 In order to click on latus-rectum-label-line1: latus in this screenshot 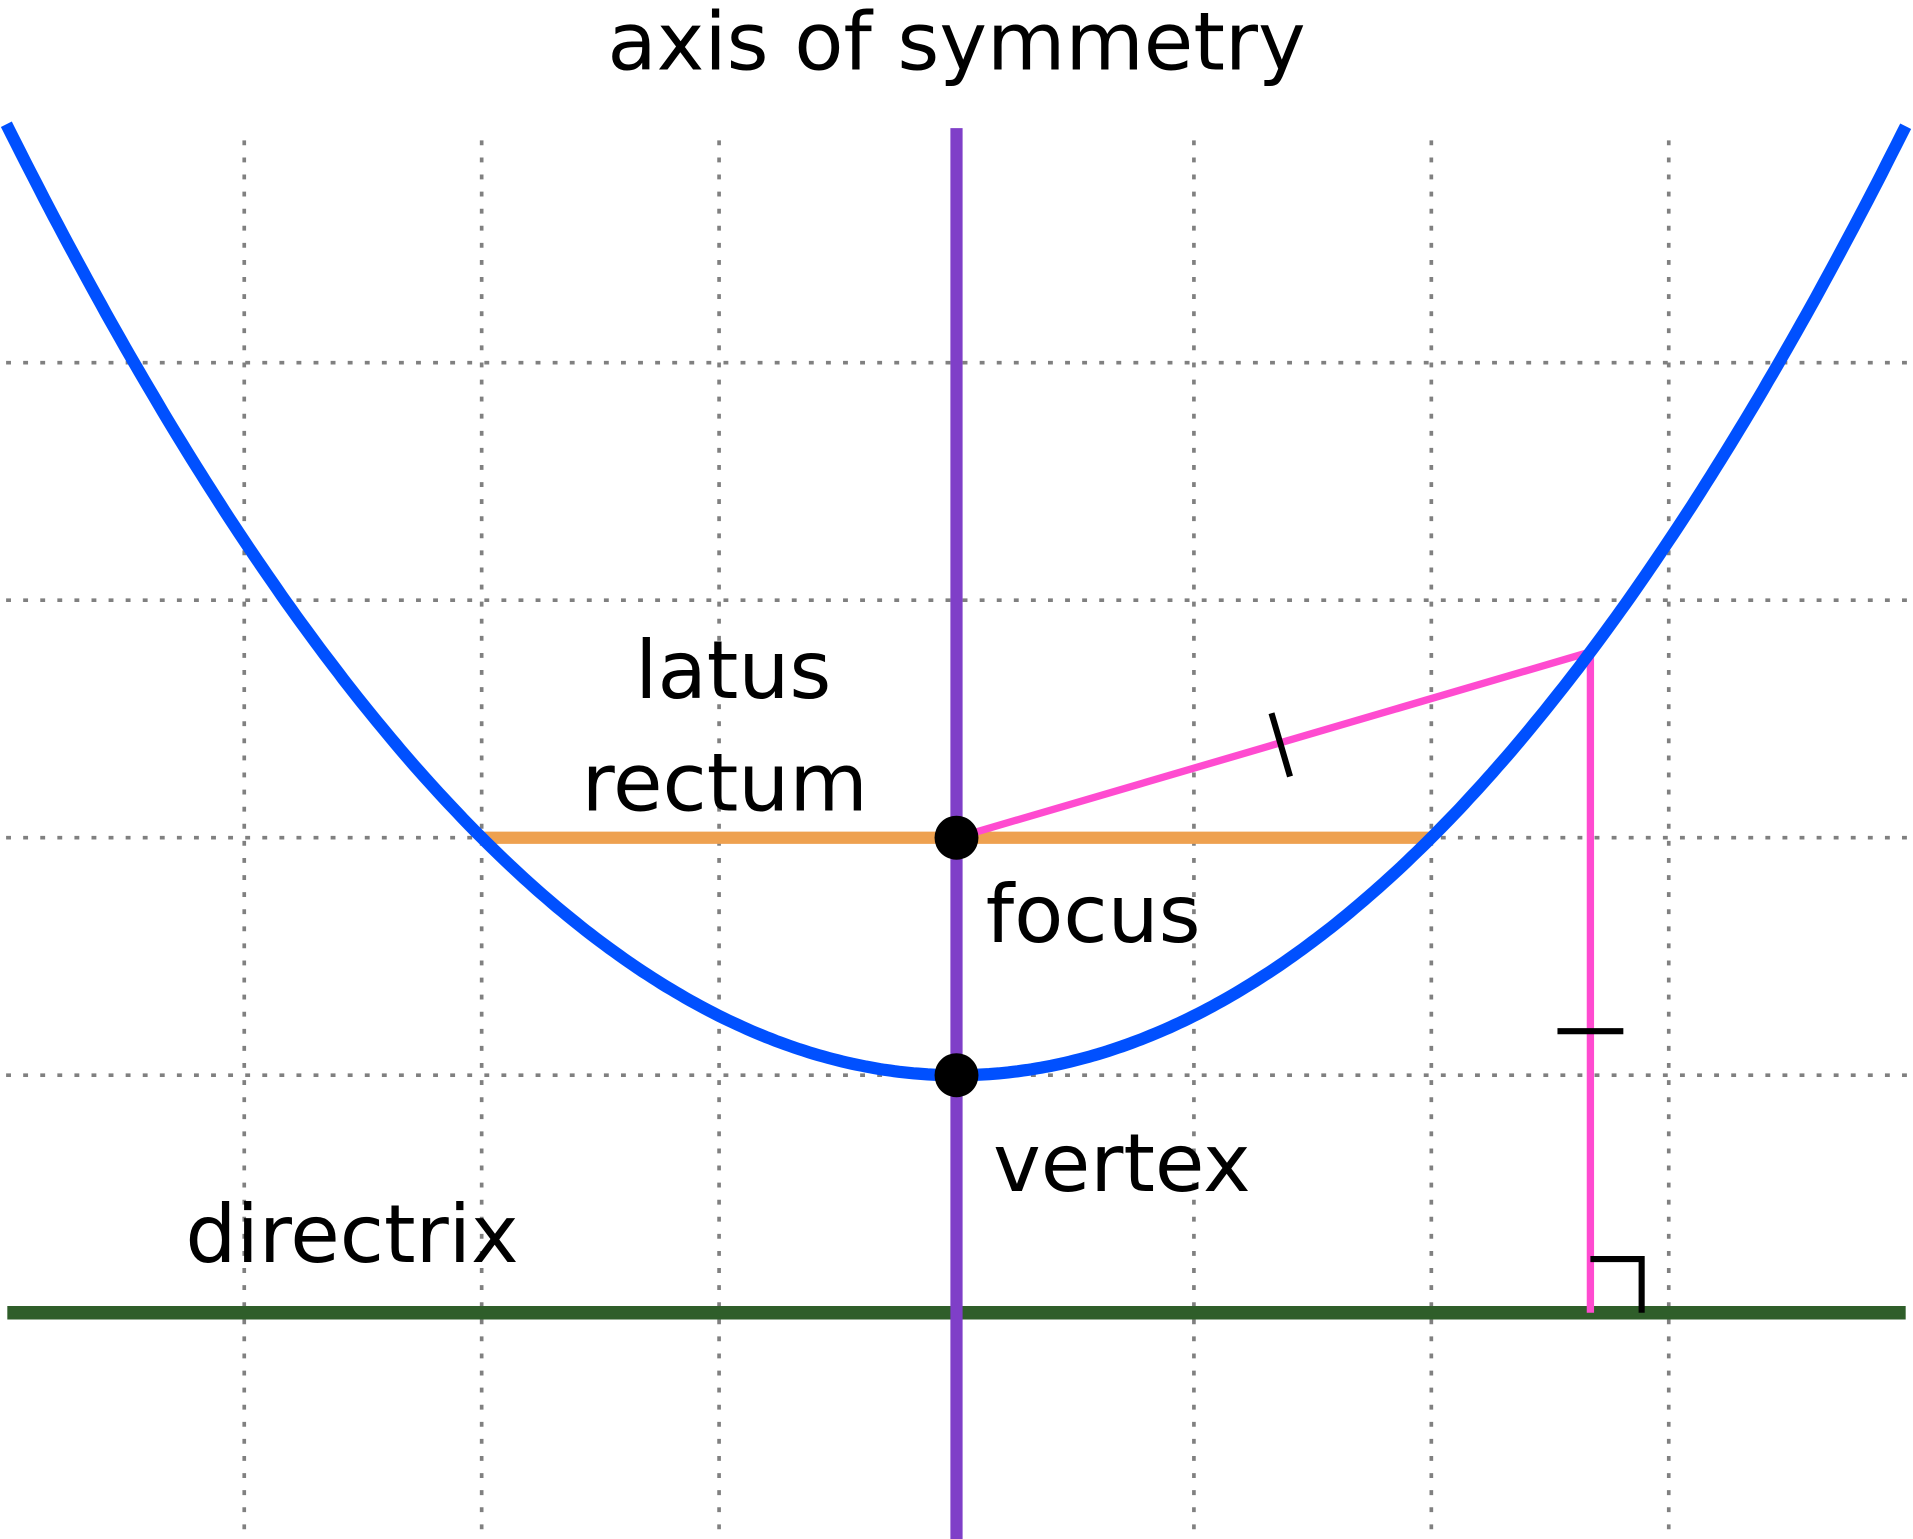, I will do `click(733, 670)`.